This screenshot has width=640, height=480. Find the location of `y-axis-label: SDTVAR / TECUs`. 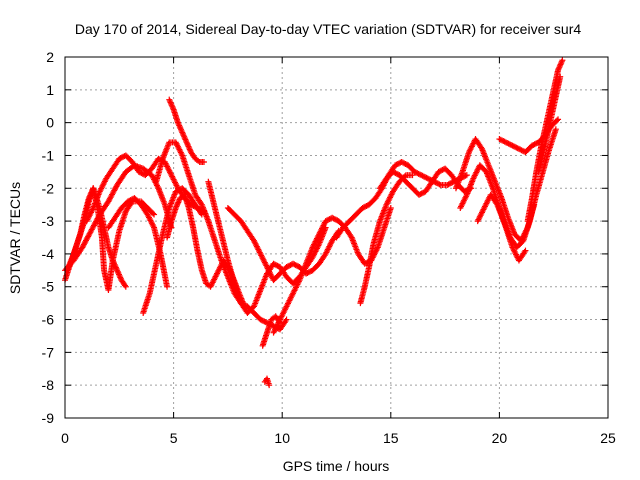

y-axis-label: SDTVAR / TECUs is located at coordinates (15, 238).